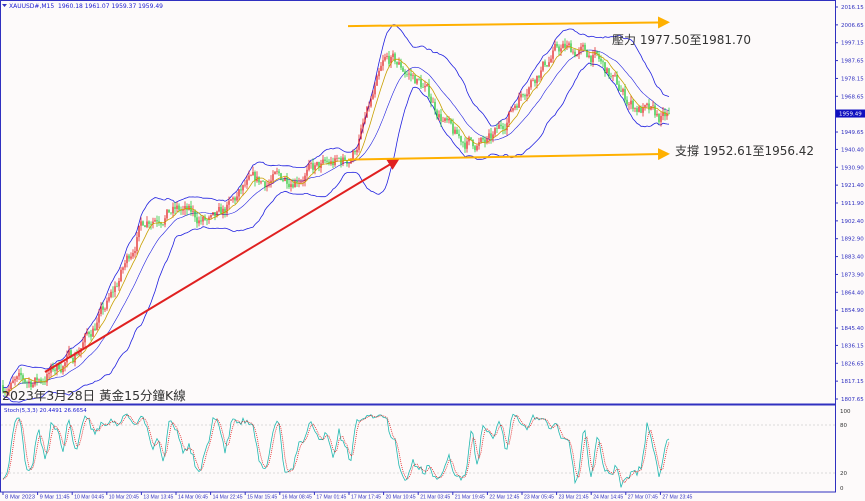  What do you see at coordinates (852, 186) in the screenshot?
I see `y-tick-label: 1921.40` at bounding box center [852, 186].